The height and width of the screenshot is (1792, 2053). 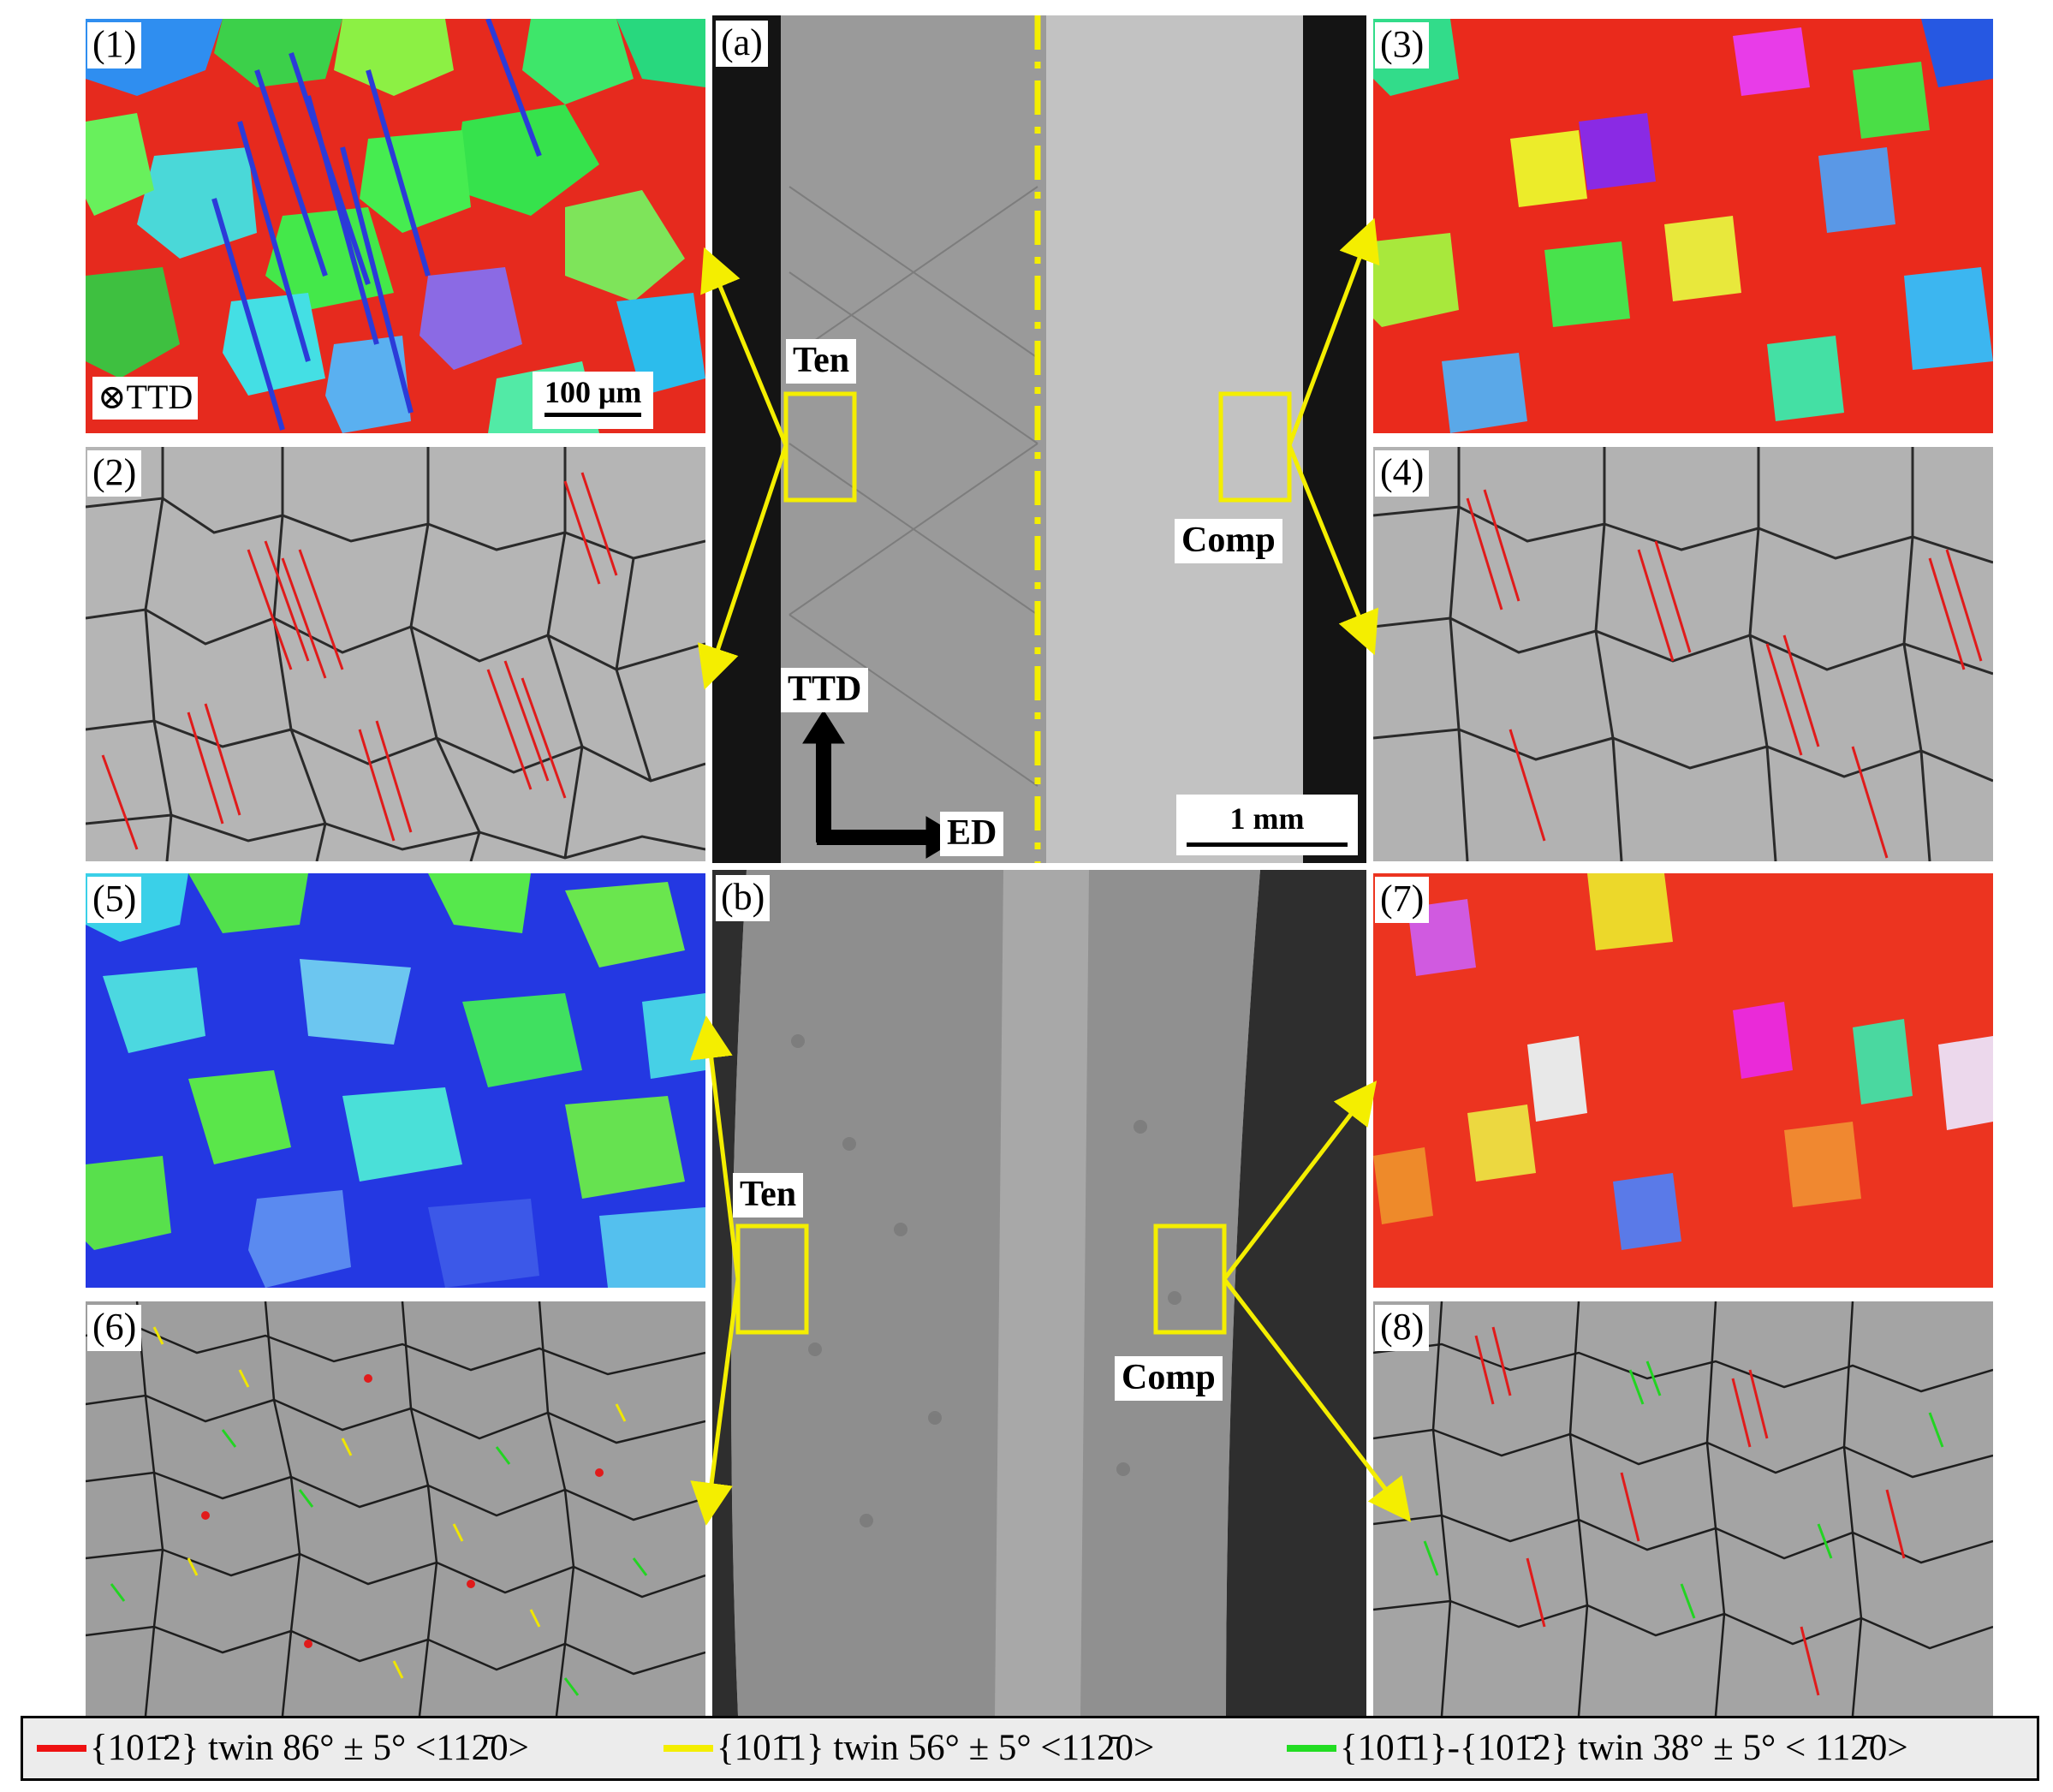 What do you see at coordinates (768, 1195) in the screenshot?
I see `label-ten-b: Ten` at bounding box center [768, 1195].